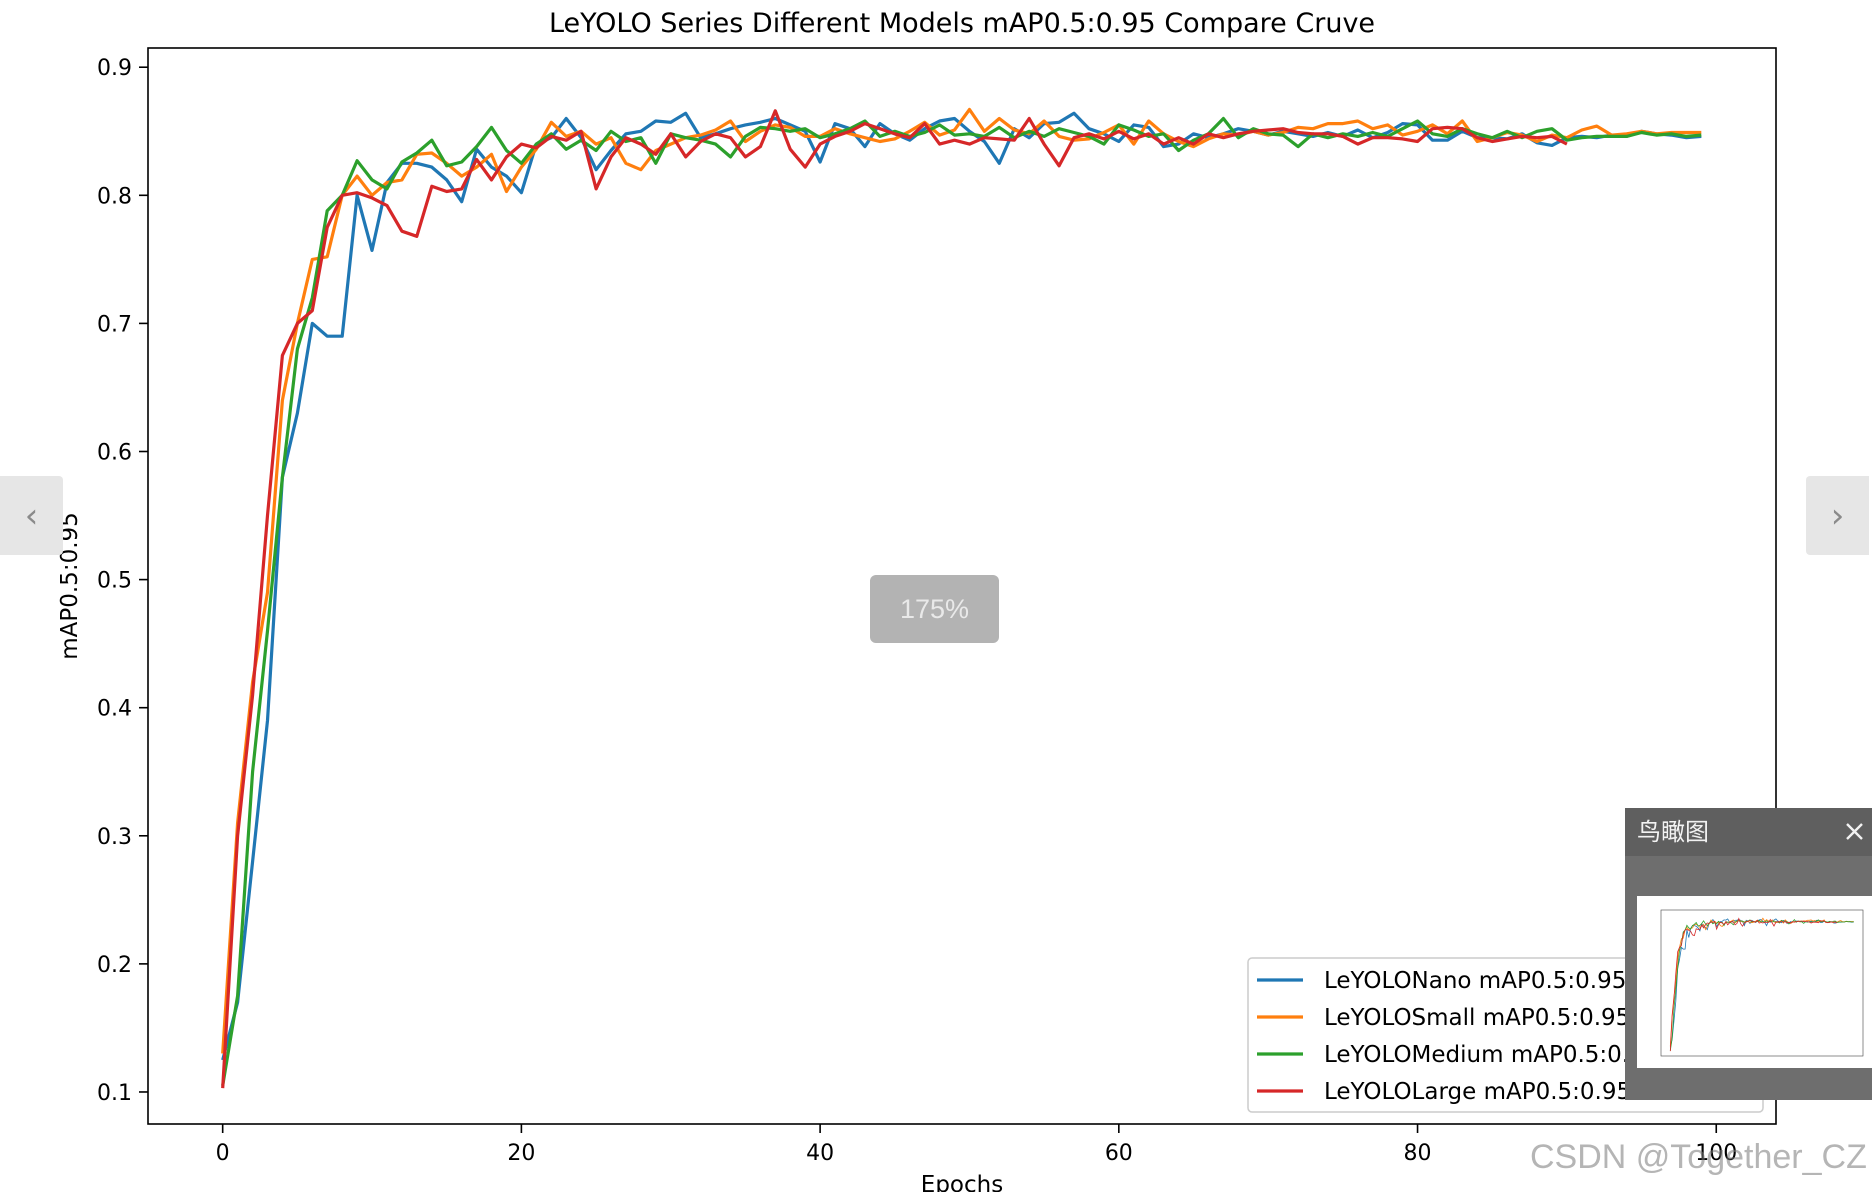 The width and height of the screenshot is (1872, 1192). I want to click on chevron-right-icon: ›, so click(1837, 515).